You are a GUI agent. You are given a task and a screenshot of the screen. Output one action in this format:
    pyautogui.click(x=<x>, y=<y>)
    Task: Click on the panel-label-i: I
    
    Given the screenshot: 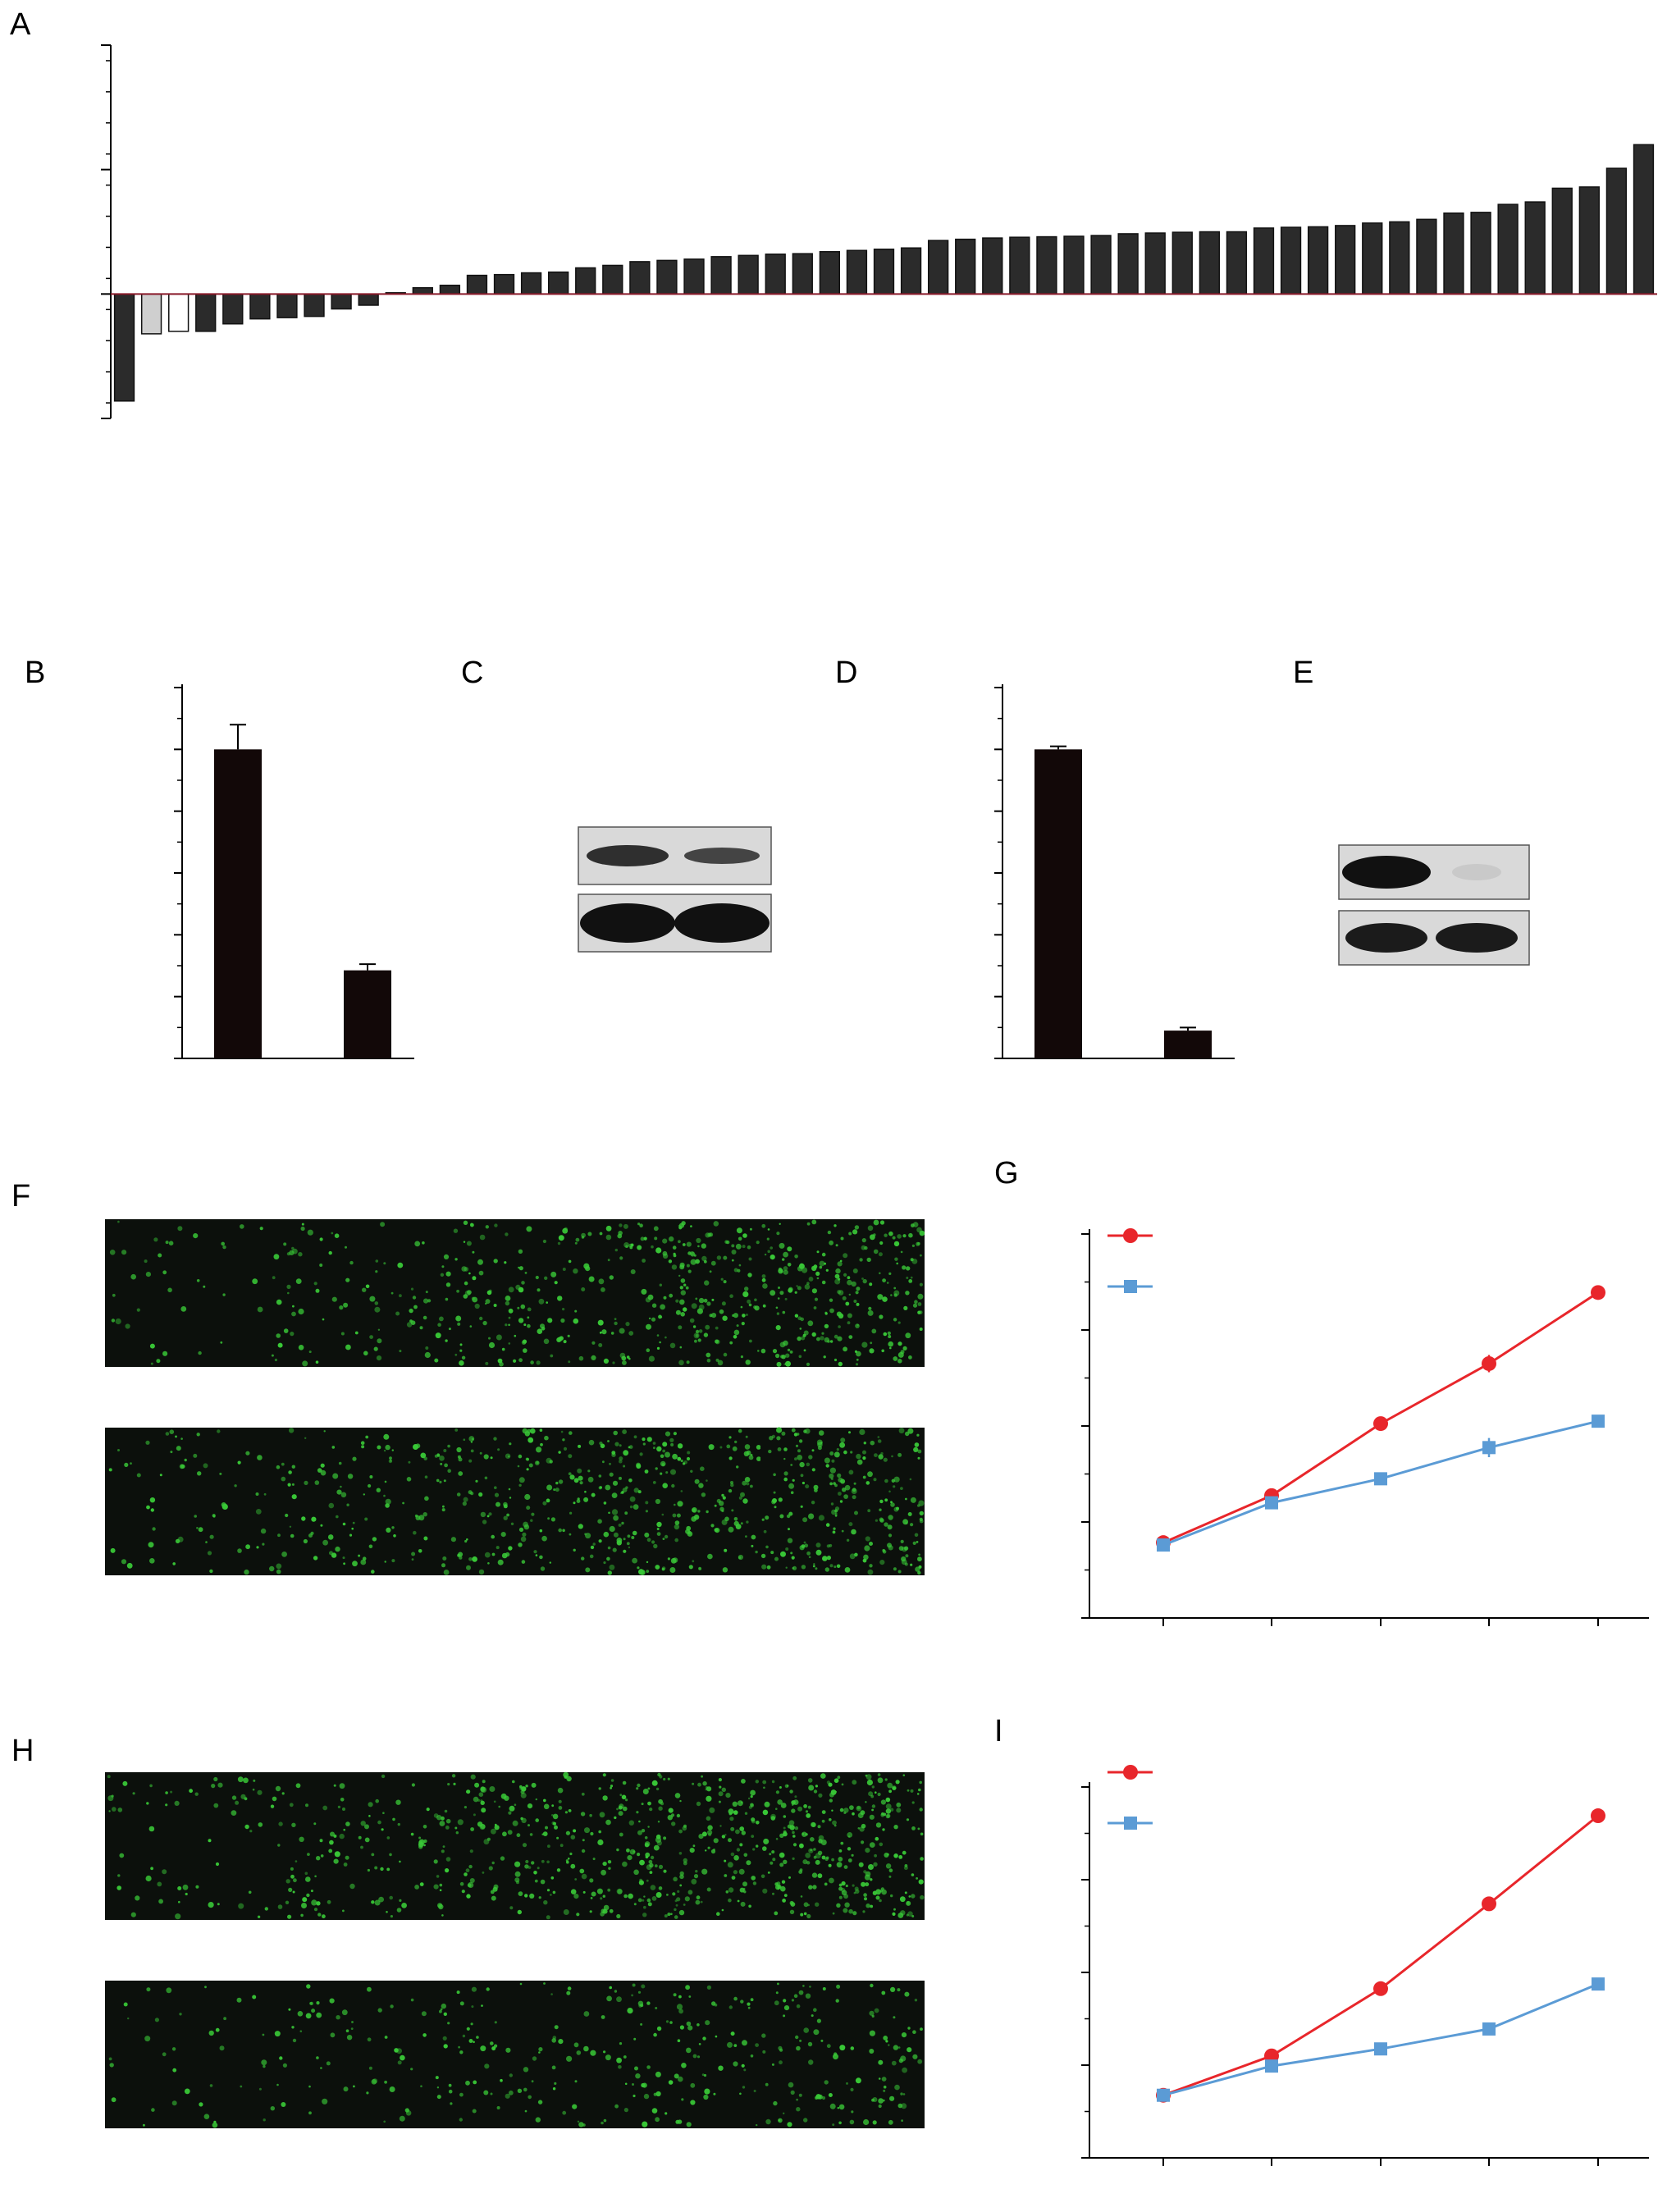 What is the action you would take?
    pyautogui.click(x=999, y=1731)
    